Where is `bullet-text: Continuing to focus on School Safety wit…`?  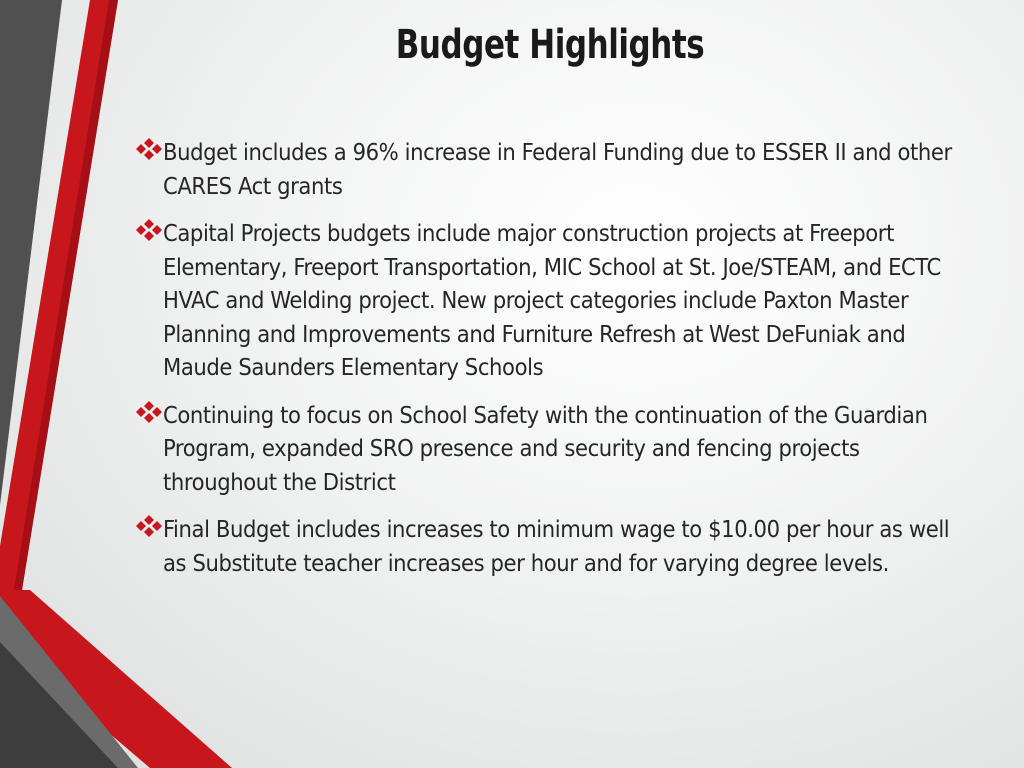
bullet-text: Continuing to focus on School Safety wit… is located at coordinates (545, 448).